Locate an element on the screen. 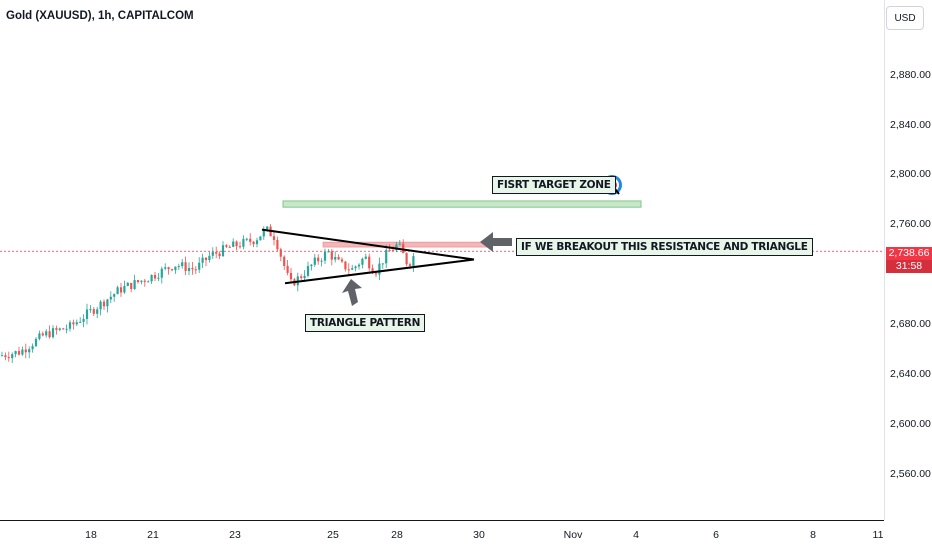 Image resolution: width=932 pixels, height=550 pixels. x-tick-label: 21 is located at coordinates (153, 535).